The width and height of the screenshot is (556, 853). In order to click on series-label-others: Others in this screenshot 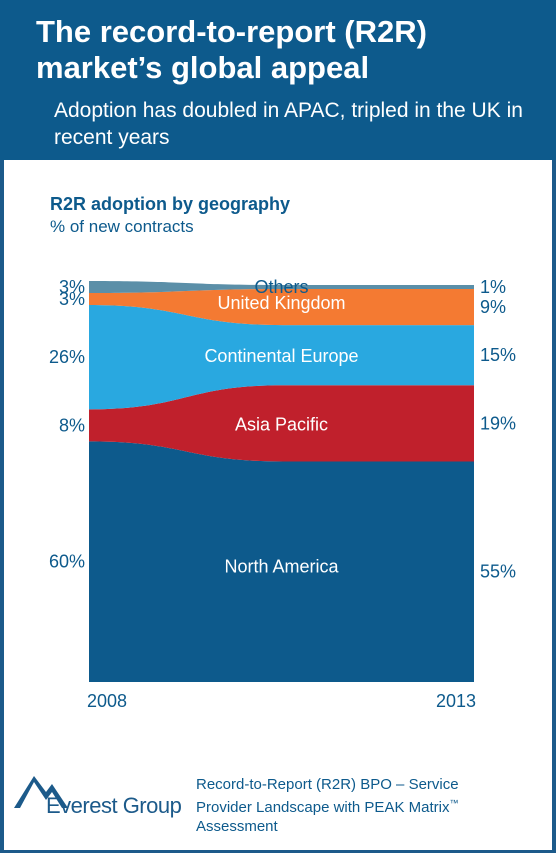, I will do `click(281, 287)`.